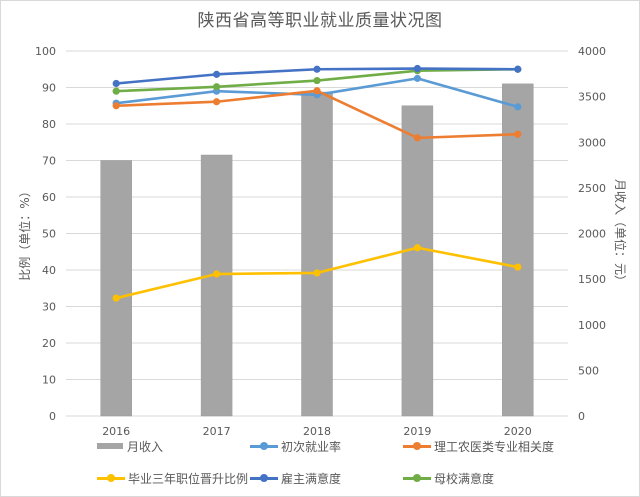 Image resolution: width=640 pixels, height=497 pixels. Describe the element at coordinates (588, 370) in the screenshot. I see `right-tick-label: 500` at that location.